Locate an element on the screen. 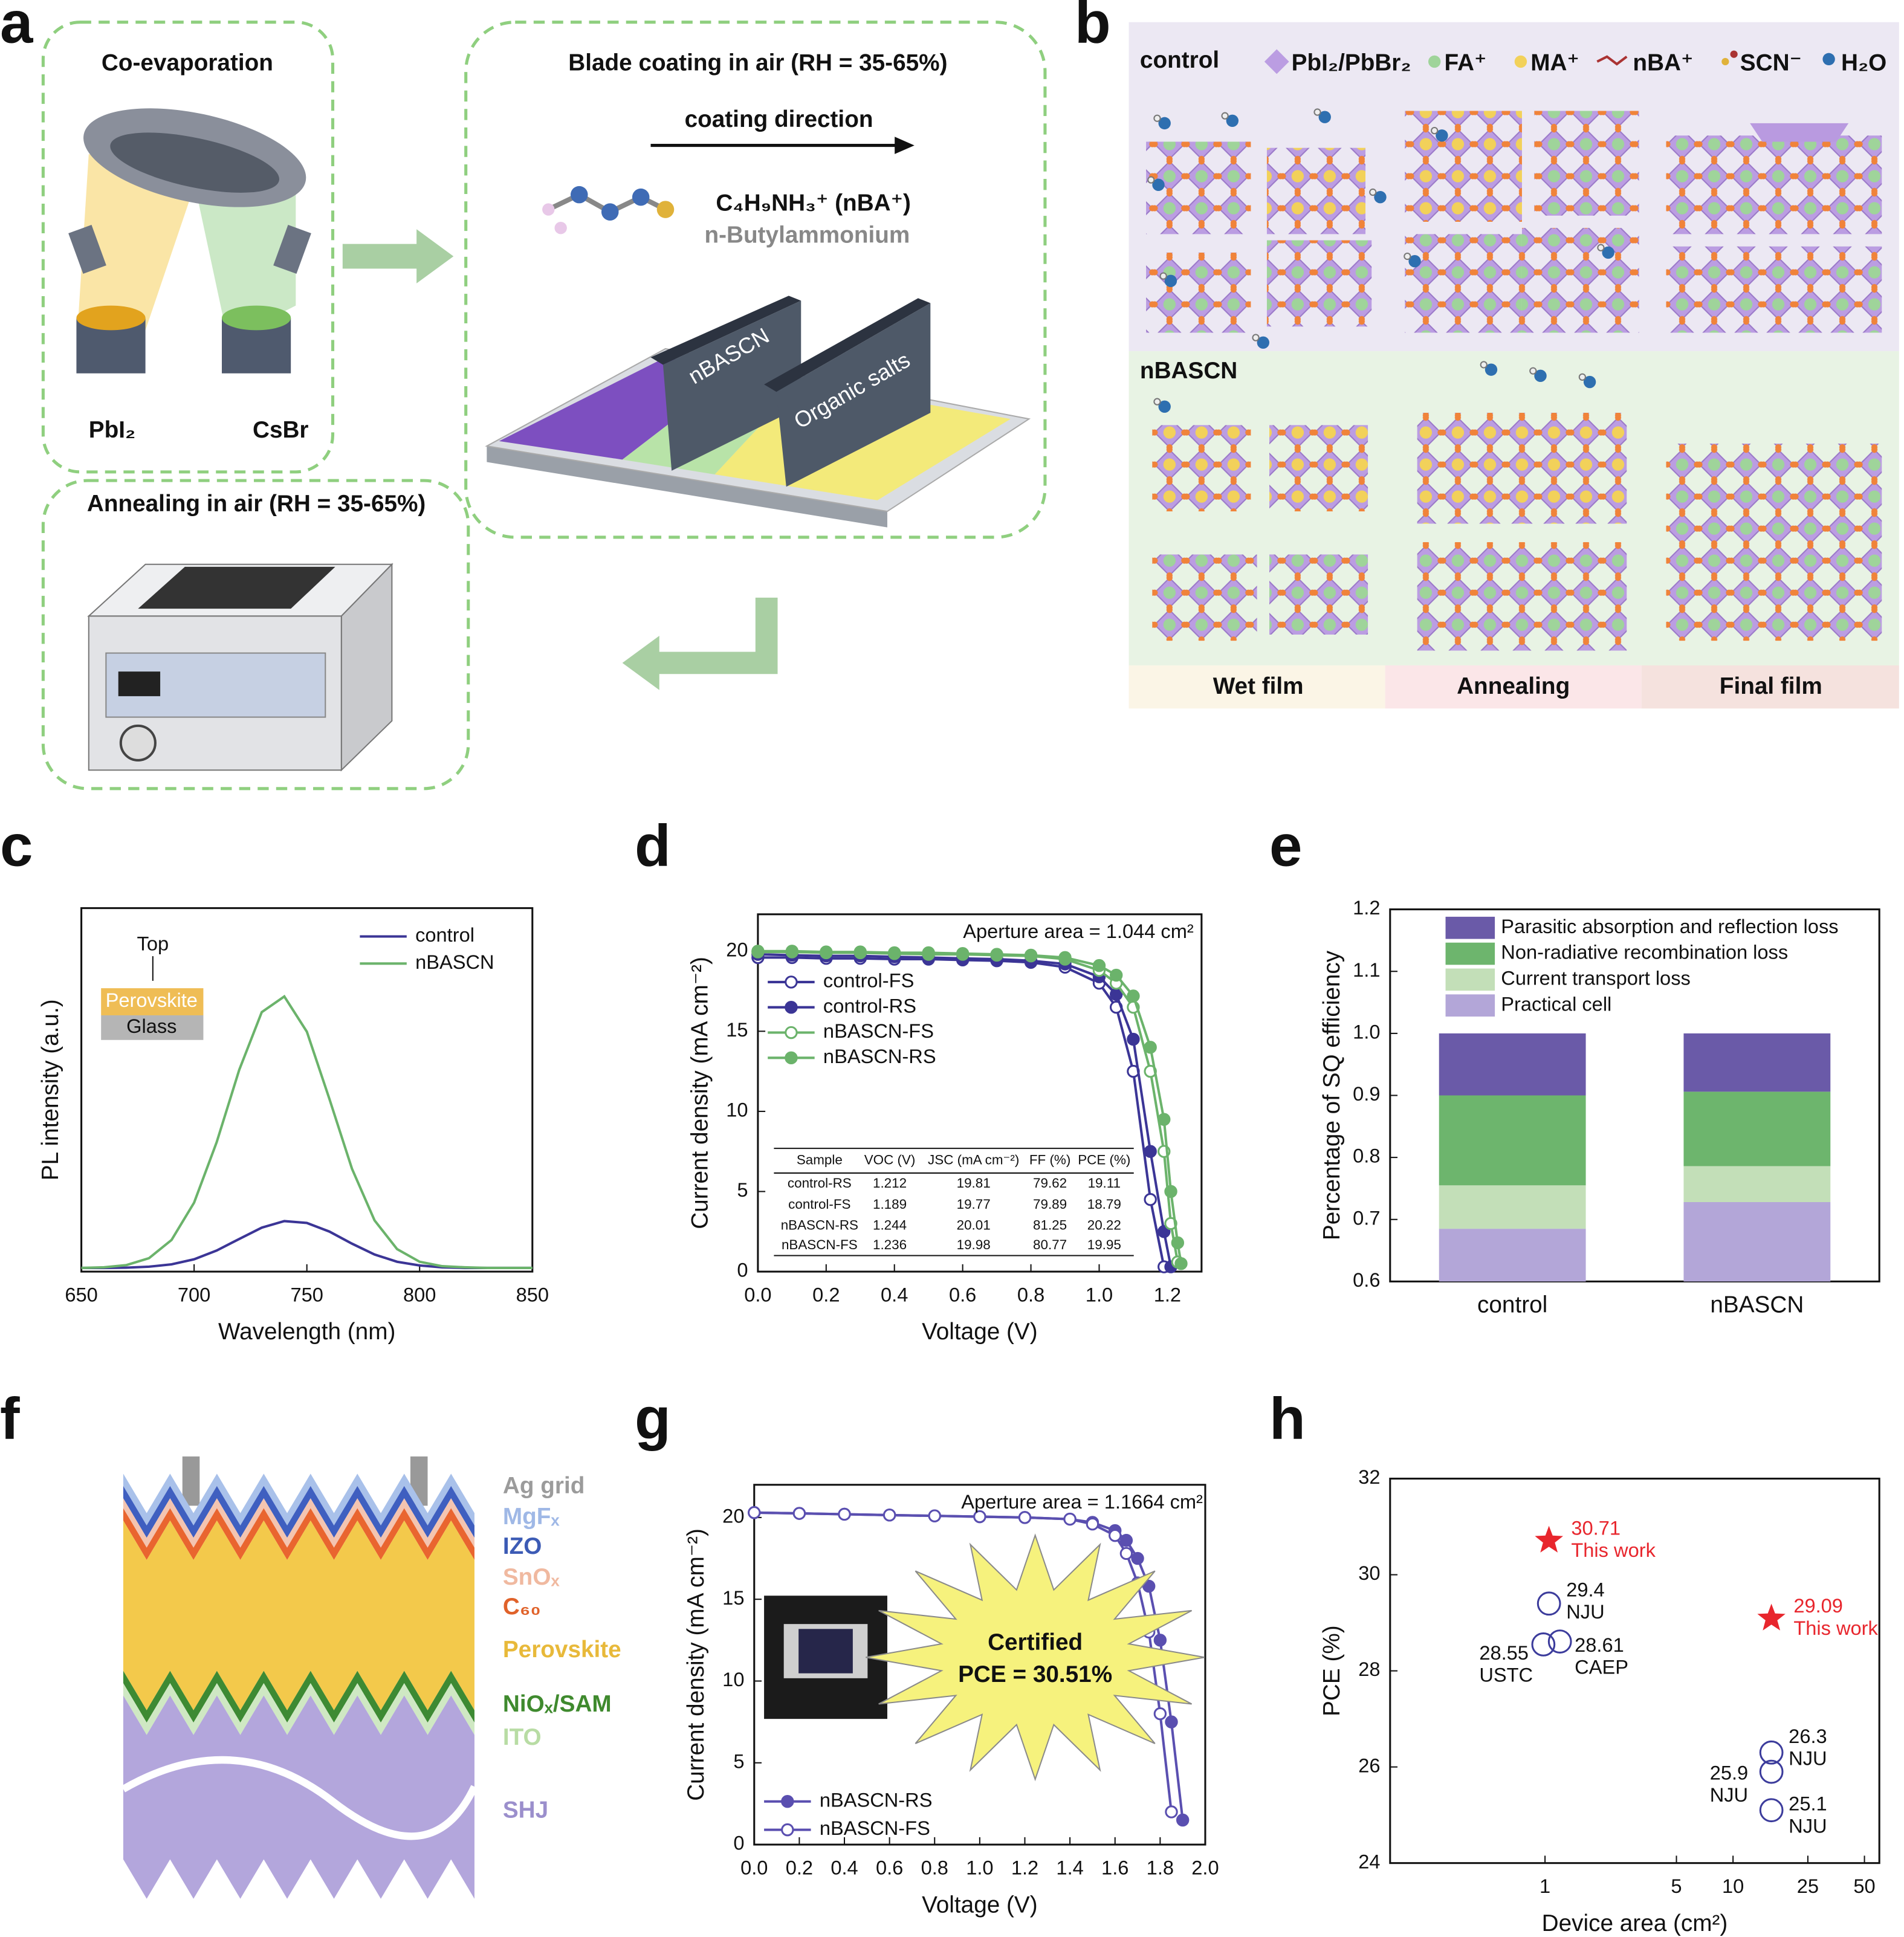  legend-label: Practical cell is located at coordinates (1556, 1003).